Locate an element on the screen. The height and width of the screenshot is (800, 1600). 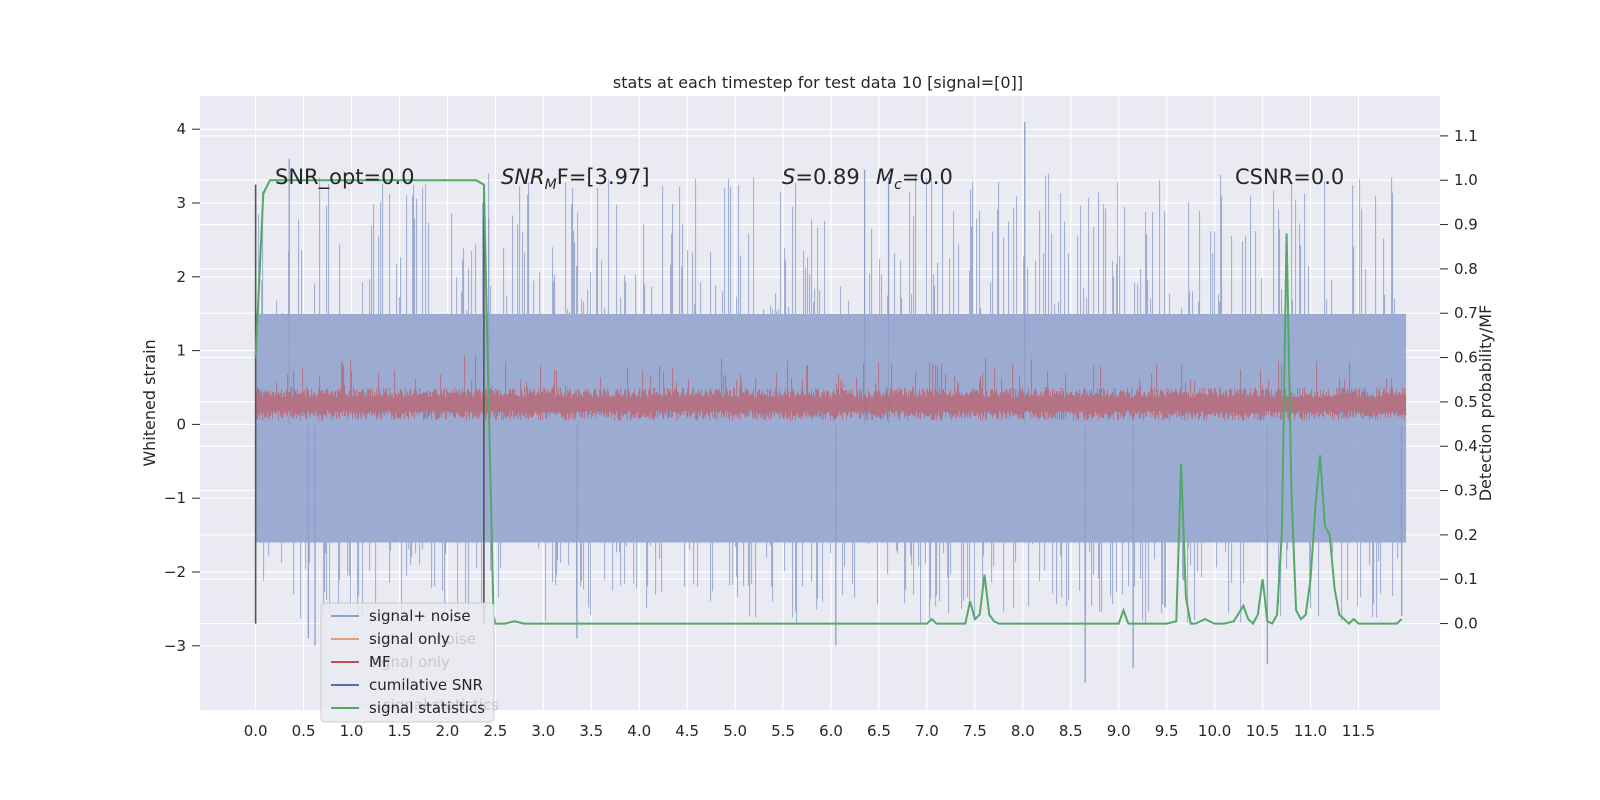
legend-box is located at coordinates (407, 662).